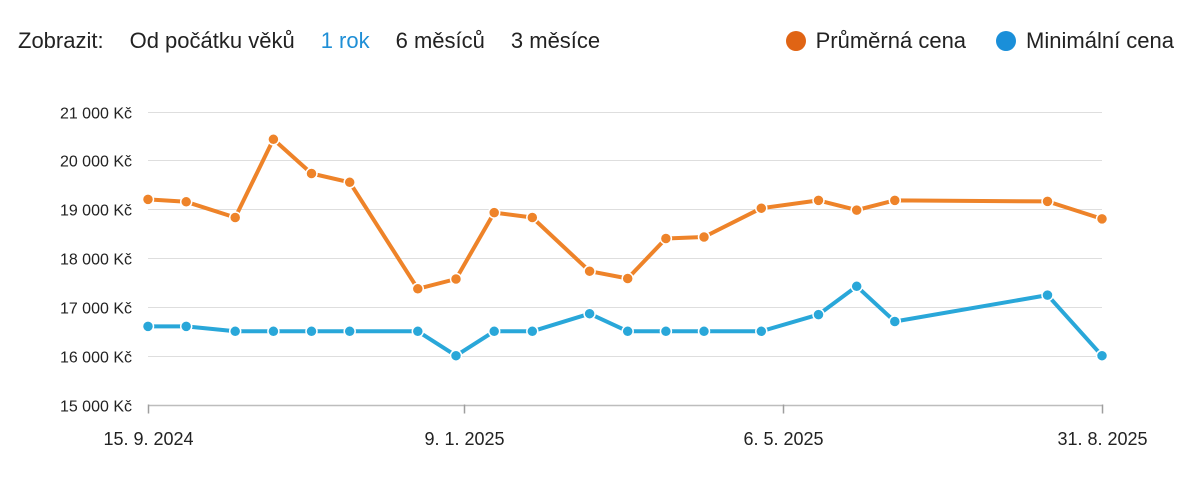 This screenshot has height=479, width=1200. I want to click on x-tick-label: 6. 5. 2025, so click(783, 439).